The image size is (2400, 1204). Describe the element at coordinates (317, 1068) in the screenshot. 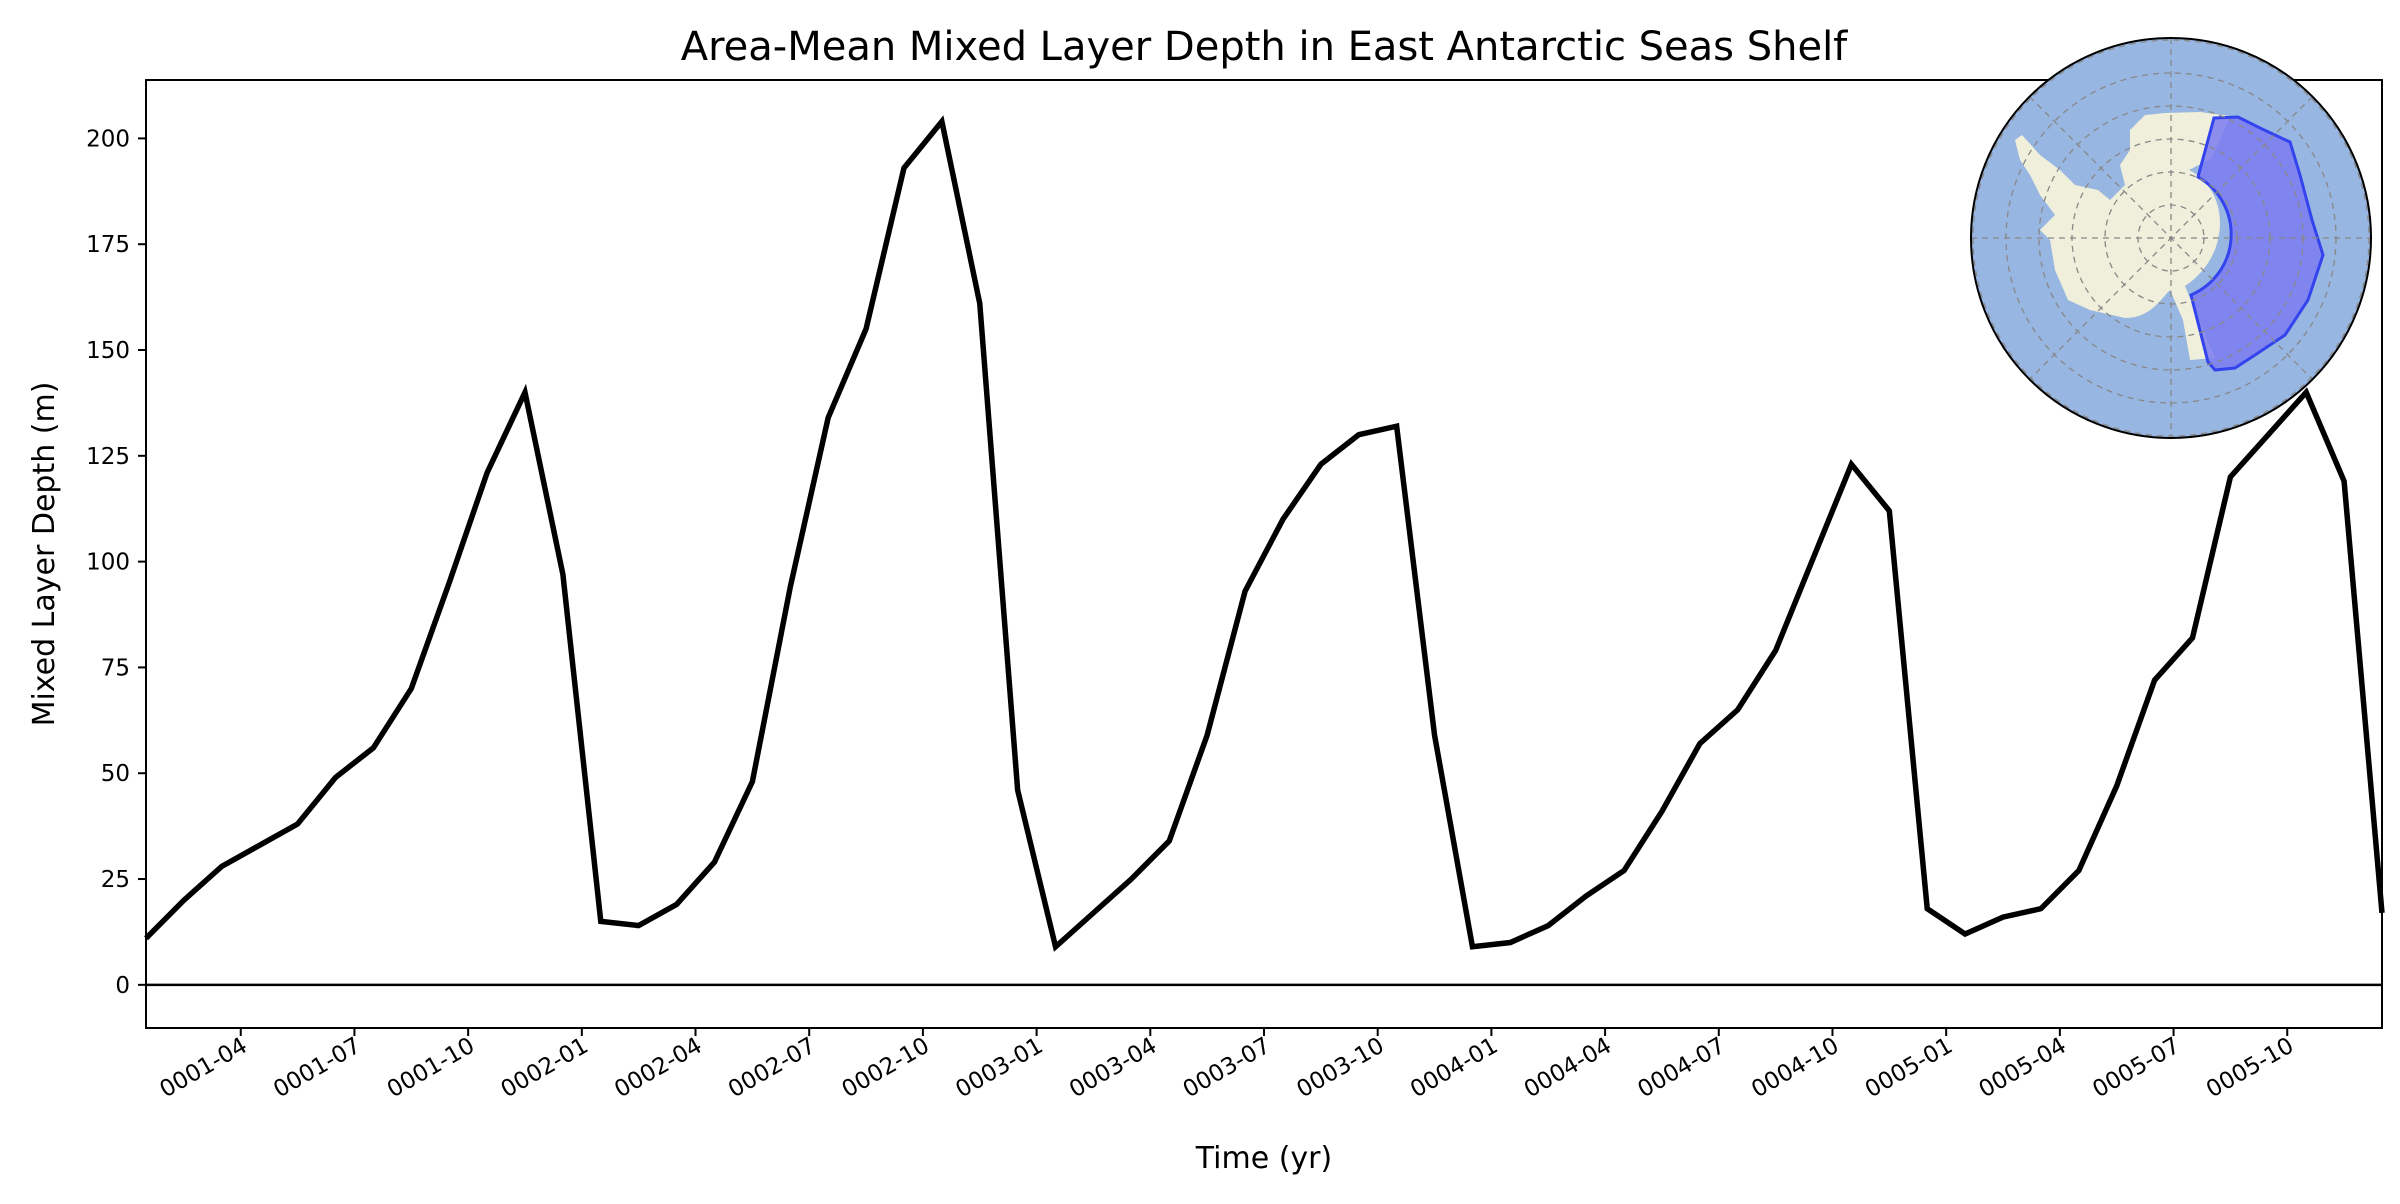

I see `x-tick-label: 0001-07` at that location.